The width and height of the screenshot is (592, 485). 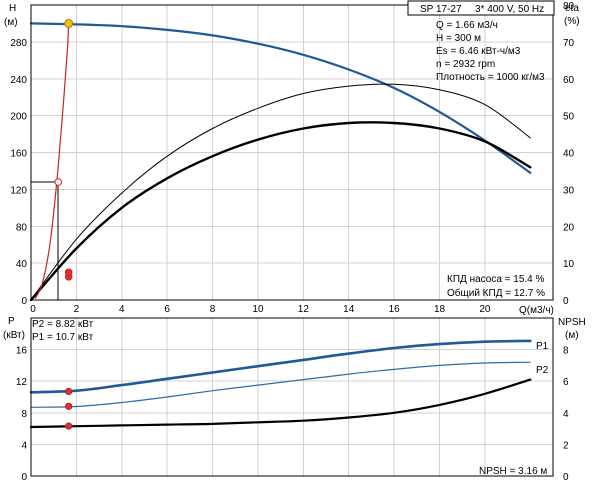 I want to click on head-tick-label-200: 200, so click(x=18, y=117).